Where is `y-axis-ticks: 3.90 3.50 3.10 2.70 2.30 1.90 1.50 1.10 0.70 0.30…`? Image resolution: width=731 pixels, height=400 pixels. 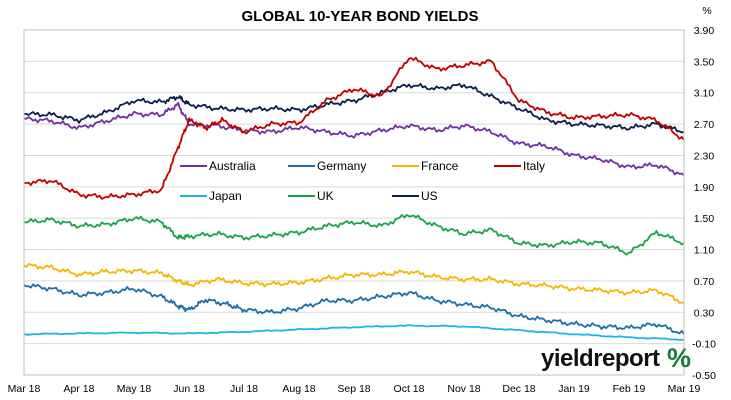 y-axis-ticks: 3.90 3.50 3.10 2.70 2.30 1.90 1.50 1.10 0.70 0.30… is located at coordinates (704, 203).